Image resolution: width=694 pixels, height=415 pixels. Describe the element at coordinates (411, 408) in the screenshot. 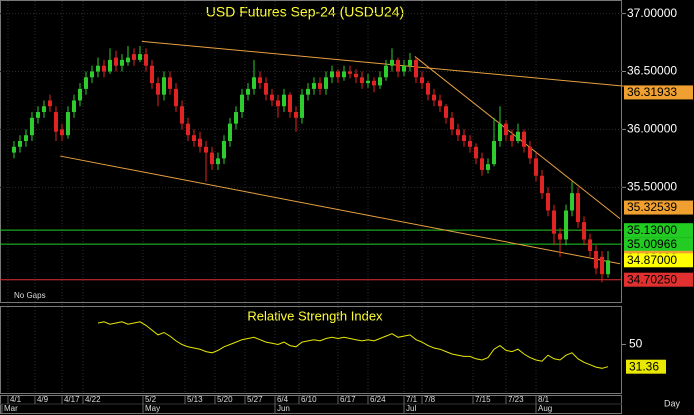

I see `month-label: Jul` at that location.